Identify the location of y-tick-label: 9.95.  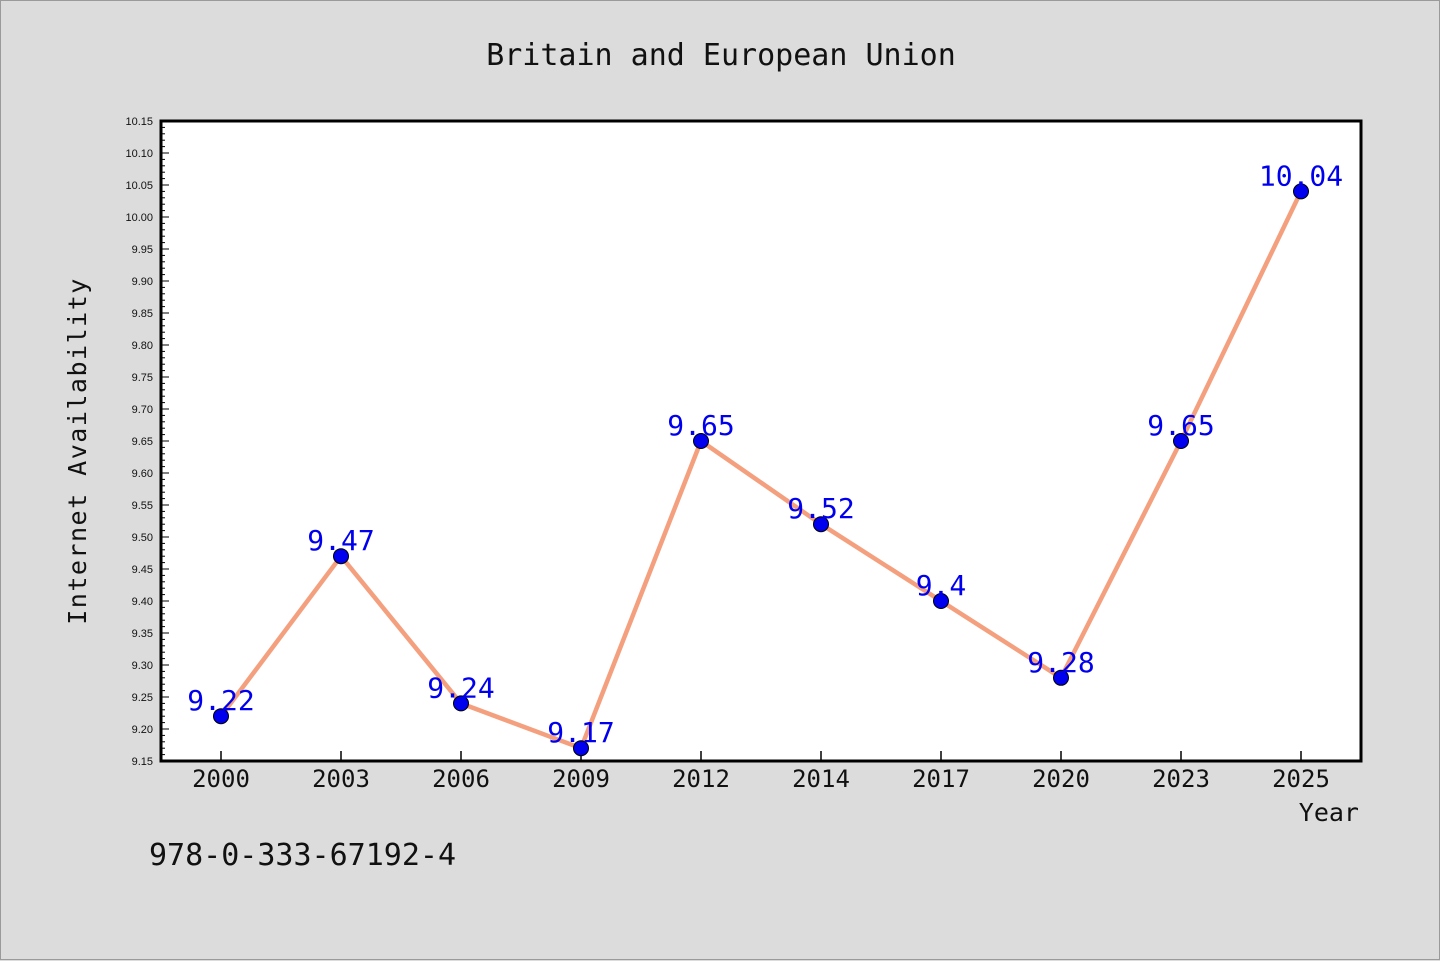
(142, 250).